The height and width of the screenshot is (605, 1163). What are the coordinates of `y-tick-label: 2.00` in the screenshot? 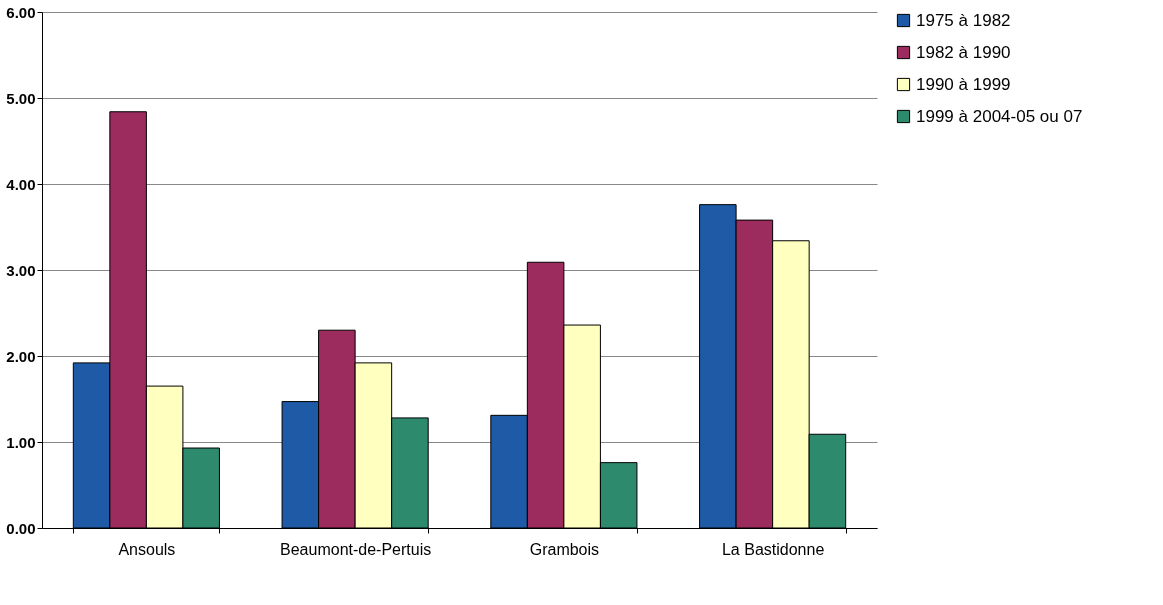 It's located at (21, 356).